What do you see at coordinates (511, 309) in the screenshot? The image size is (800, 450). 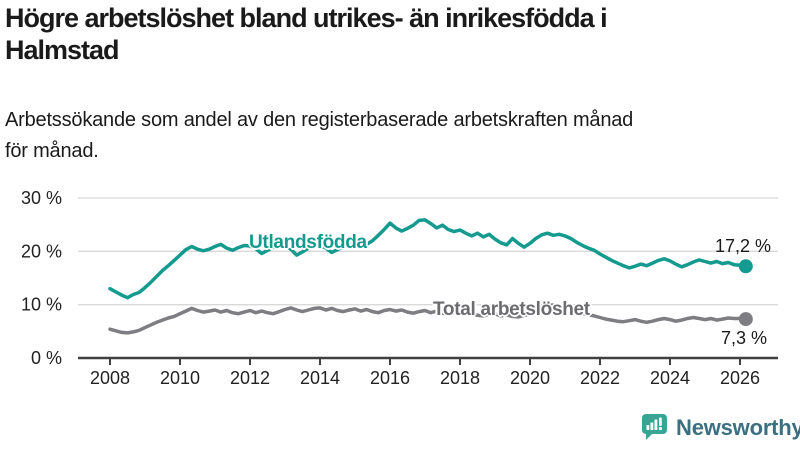 I see `series-label-total-arbetsloshet: Total arbetslöshet` at bounding box center [511, 309].